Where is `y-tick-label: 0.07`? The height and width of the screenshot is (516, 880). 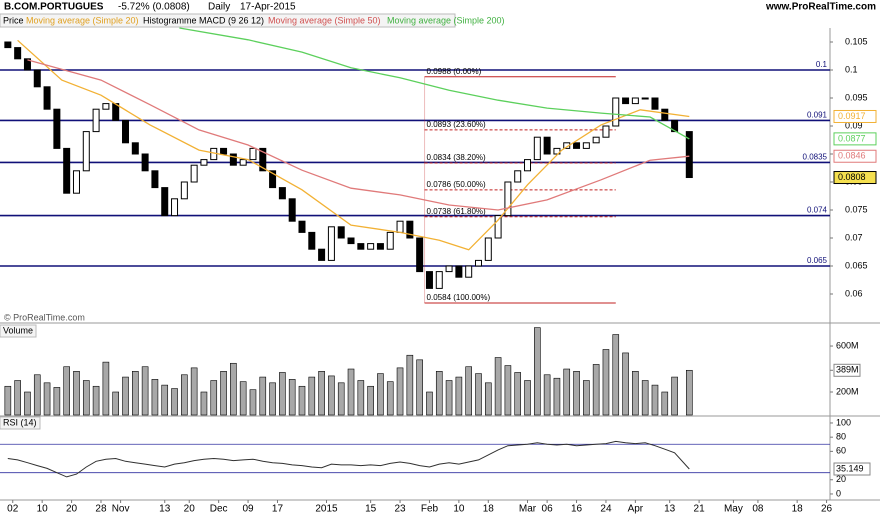
y-tick-label: 0.07 is located at coordinates (854, 237).